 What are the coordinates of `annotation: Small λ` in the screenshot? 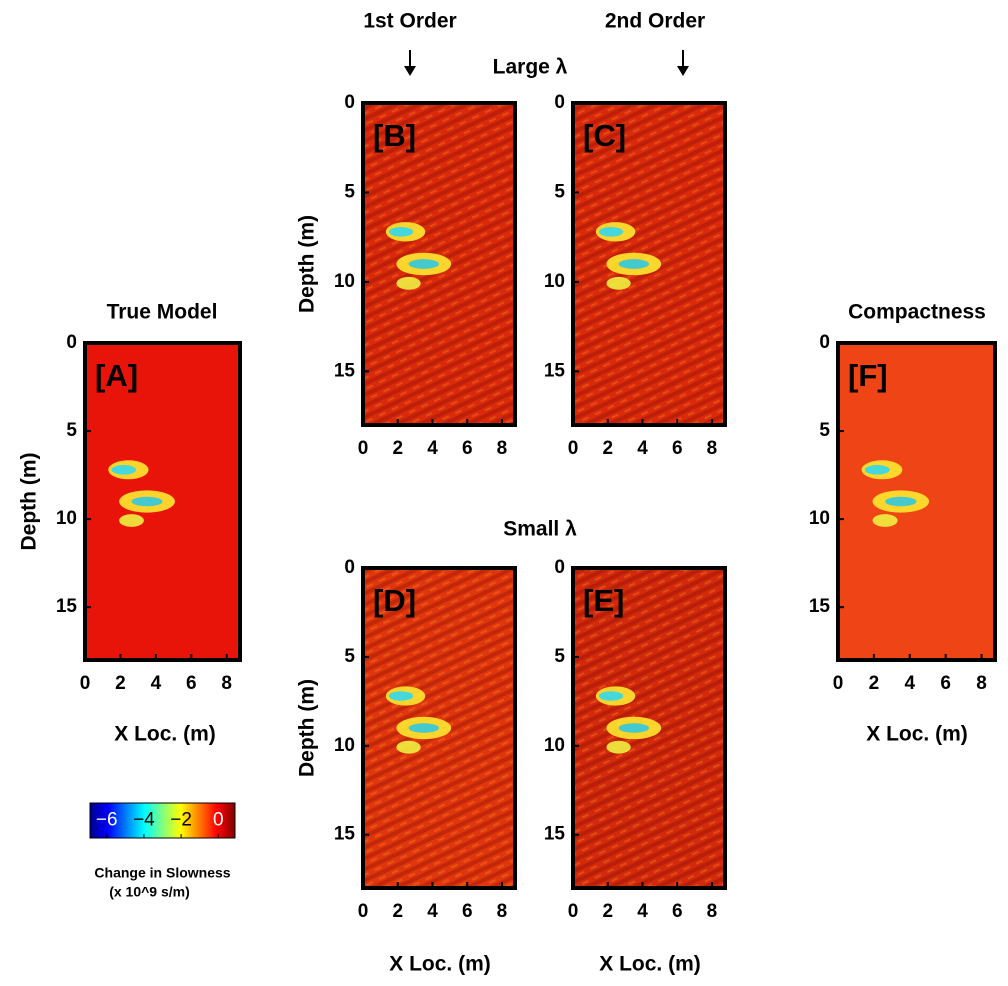 It's located at (540, 529).